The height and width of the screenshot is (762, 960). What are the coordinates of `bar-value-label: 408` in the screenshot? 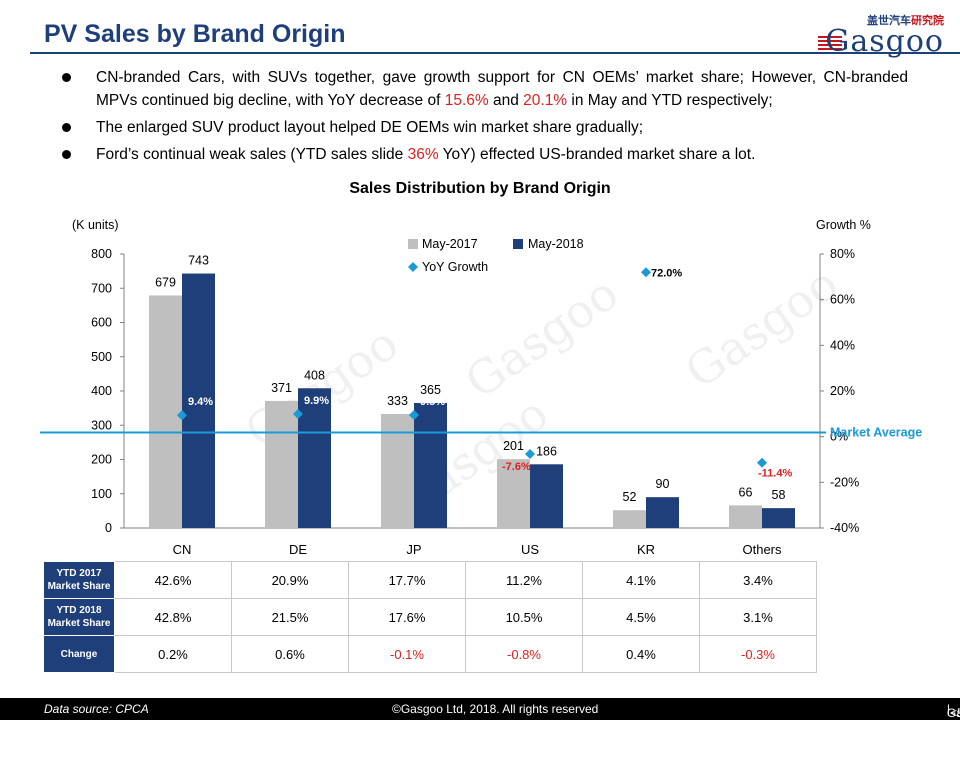 It's located at (314, 375).